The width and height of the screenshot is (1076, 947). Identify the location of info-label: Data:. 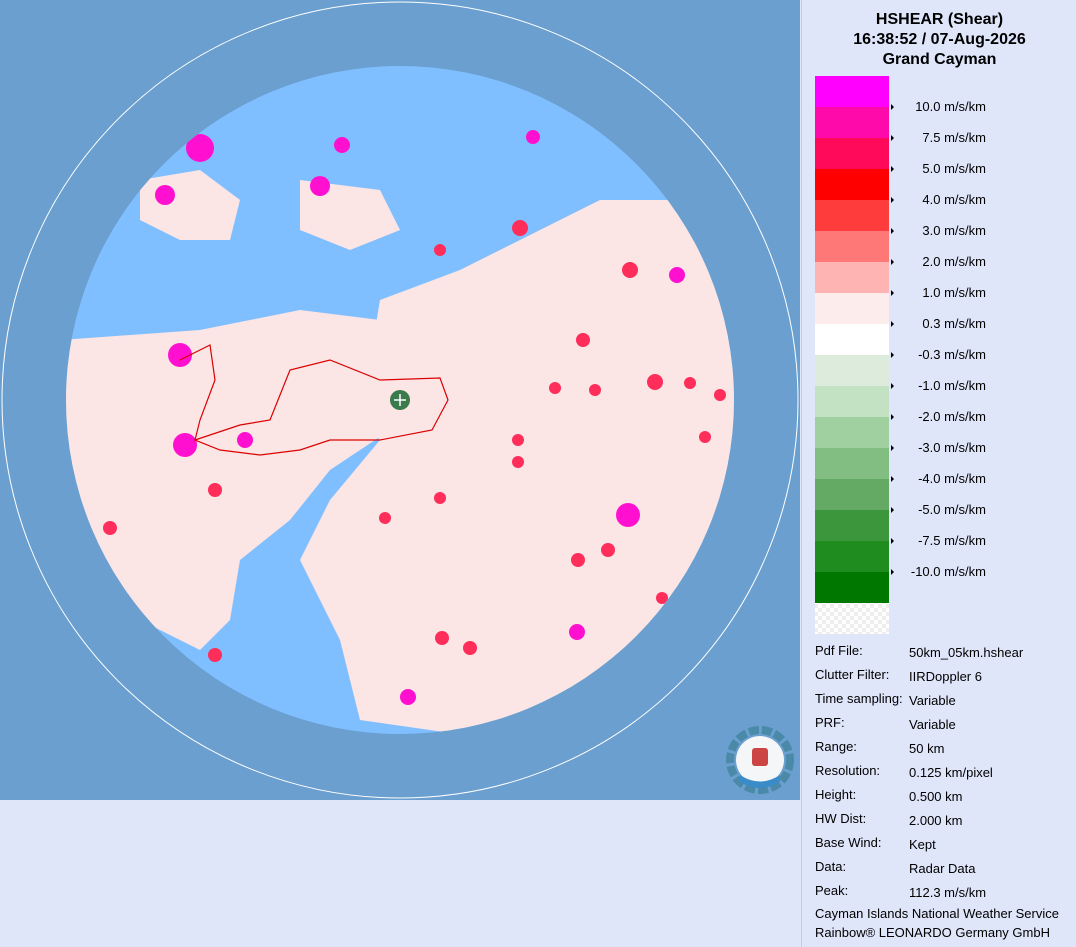
(831, 866).